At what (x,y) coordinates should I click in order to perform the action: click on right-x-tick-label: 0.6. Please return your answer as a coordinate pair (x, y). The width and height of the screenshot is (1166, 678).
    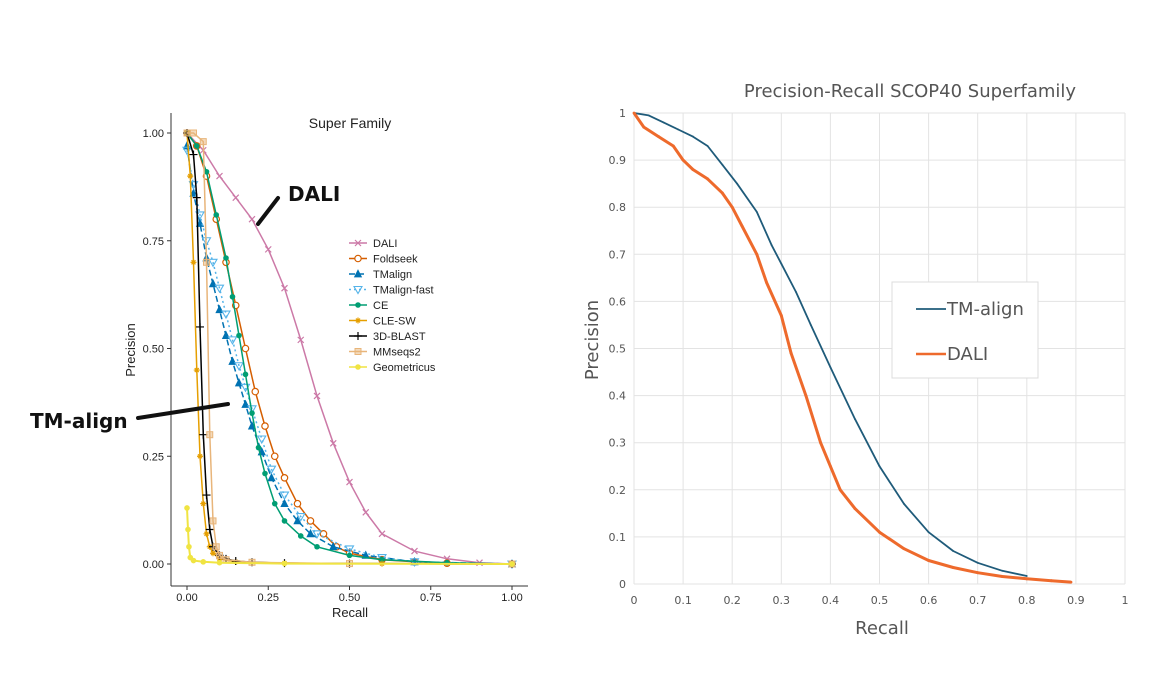
    Looking at the image, I should click on (929, 600).